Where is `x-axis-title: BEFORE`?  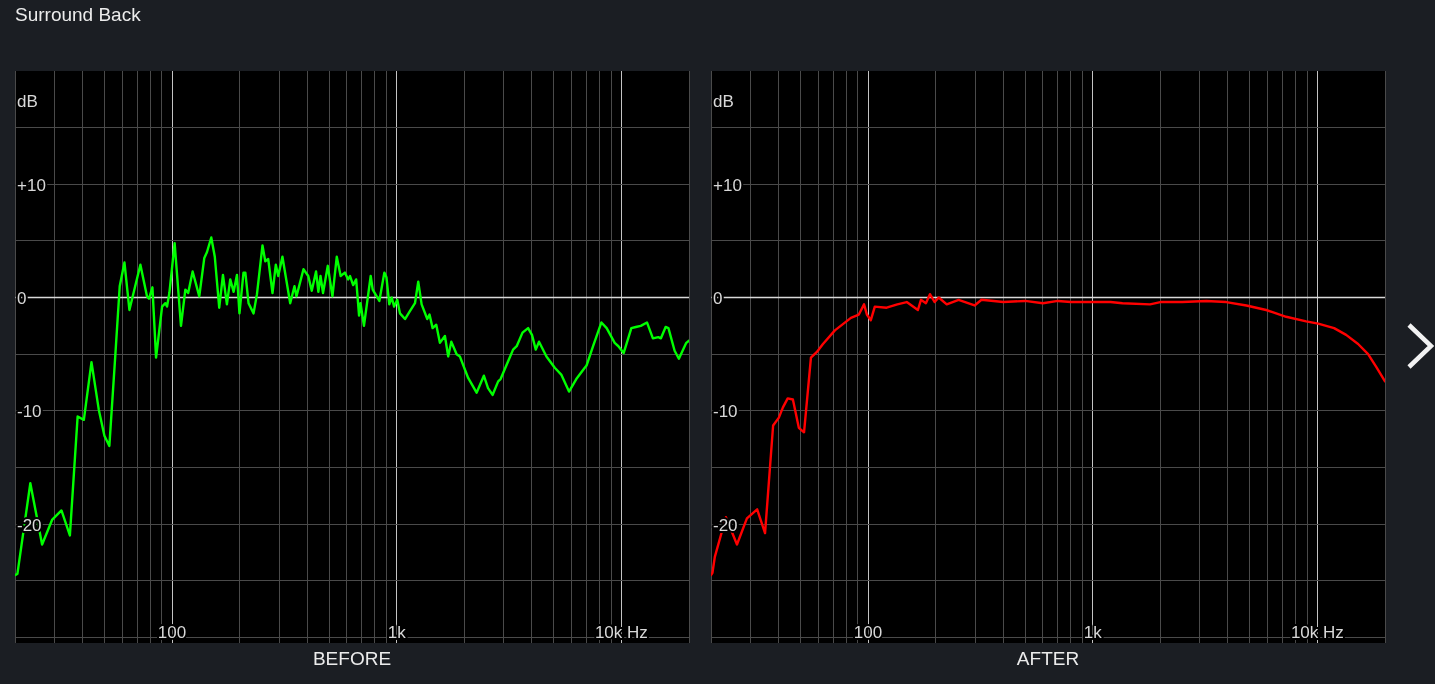 x-axis-title: BEFORE is located at coordinates (352, 659).